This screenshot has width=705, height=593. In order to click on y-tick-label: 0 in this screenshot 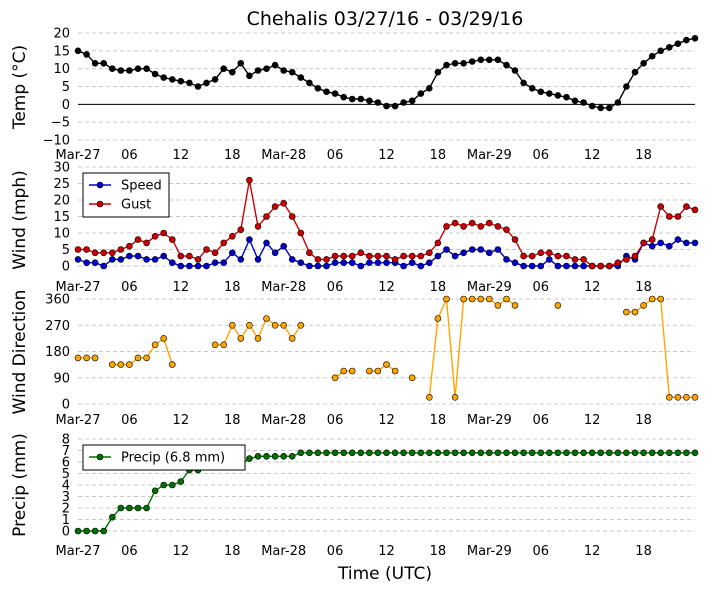, I will do `click(66, 405)`.